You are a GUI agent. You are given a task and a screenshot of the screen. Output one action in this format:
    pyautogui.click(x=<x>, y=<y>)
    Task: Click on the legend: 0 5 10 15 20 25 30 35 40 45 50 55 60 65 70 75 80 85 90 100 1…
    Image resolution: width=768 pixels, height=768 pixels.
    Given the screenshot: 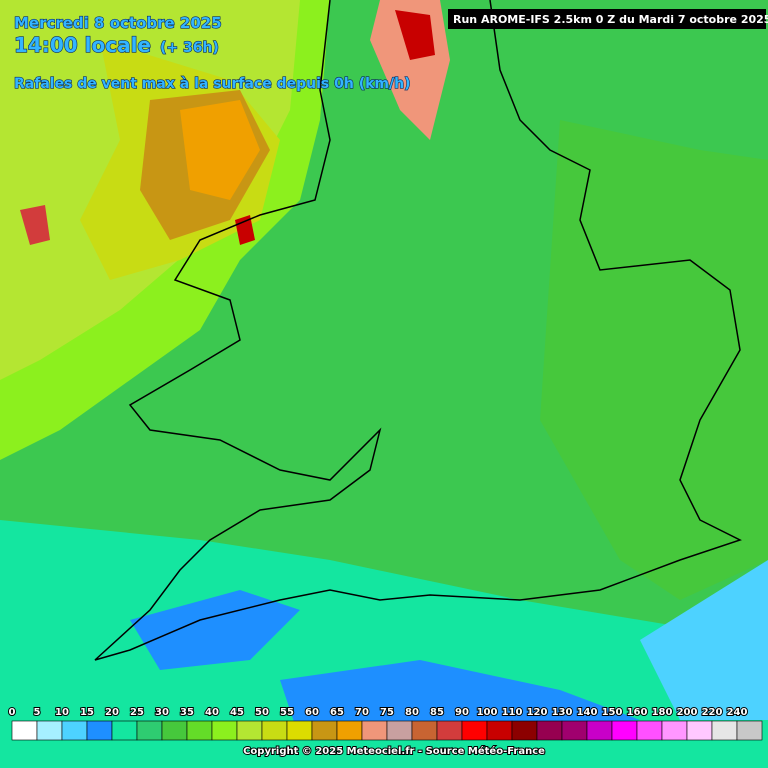 What is the action you would take?
    pyautogui.click(x=385, y=723)
    